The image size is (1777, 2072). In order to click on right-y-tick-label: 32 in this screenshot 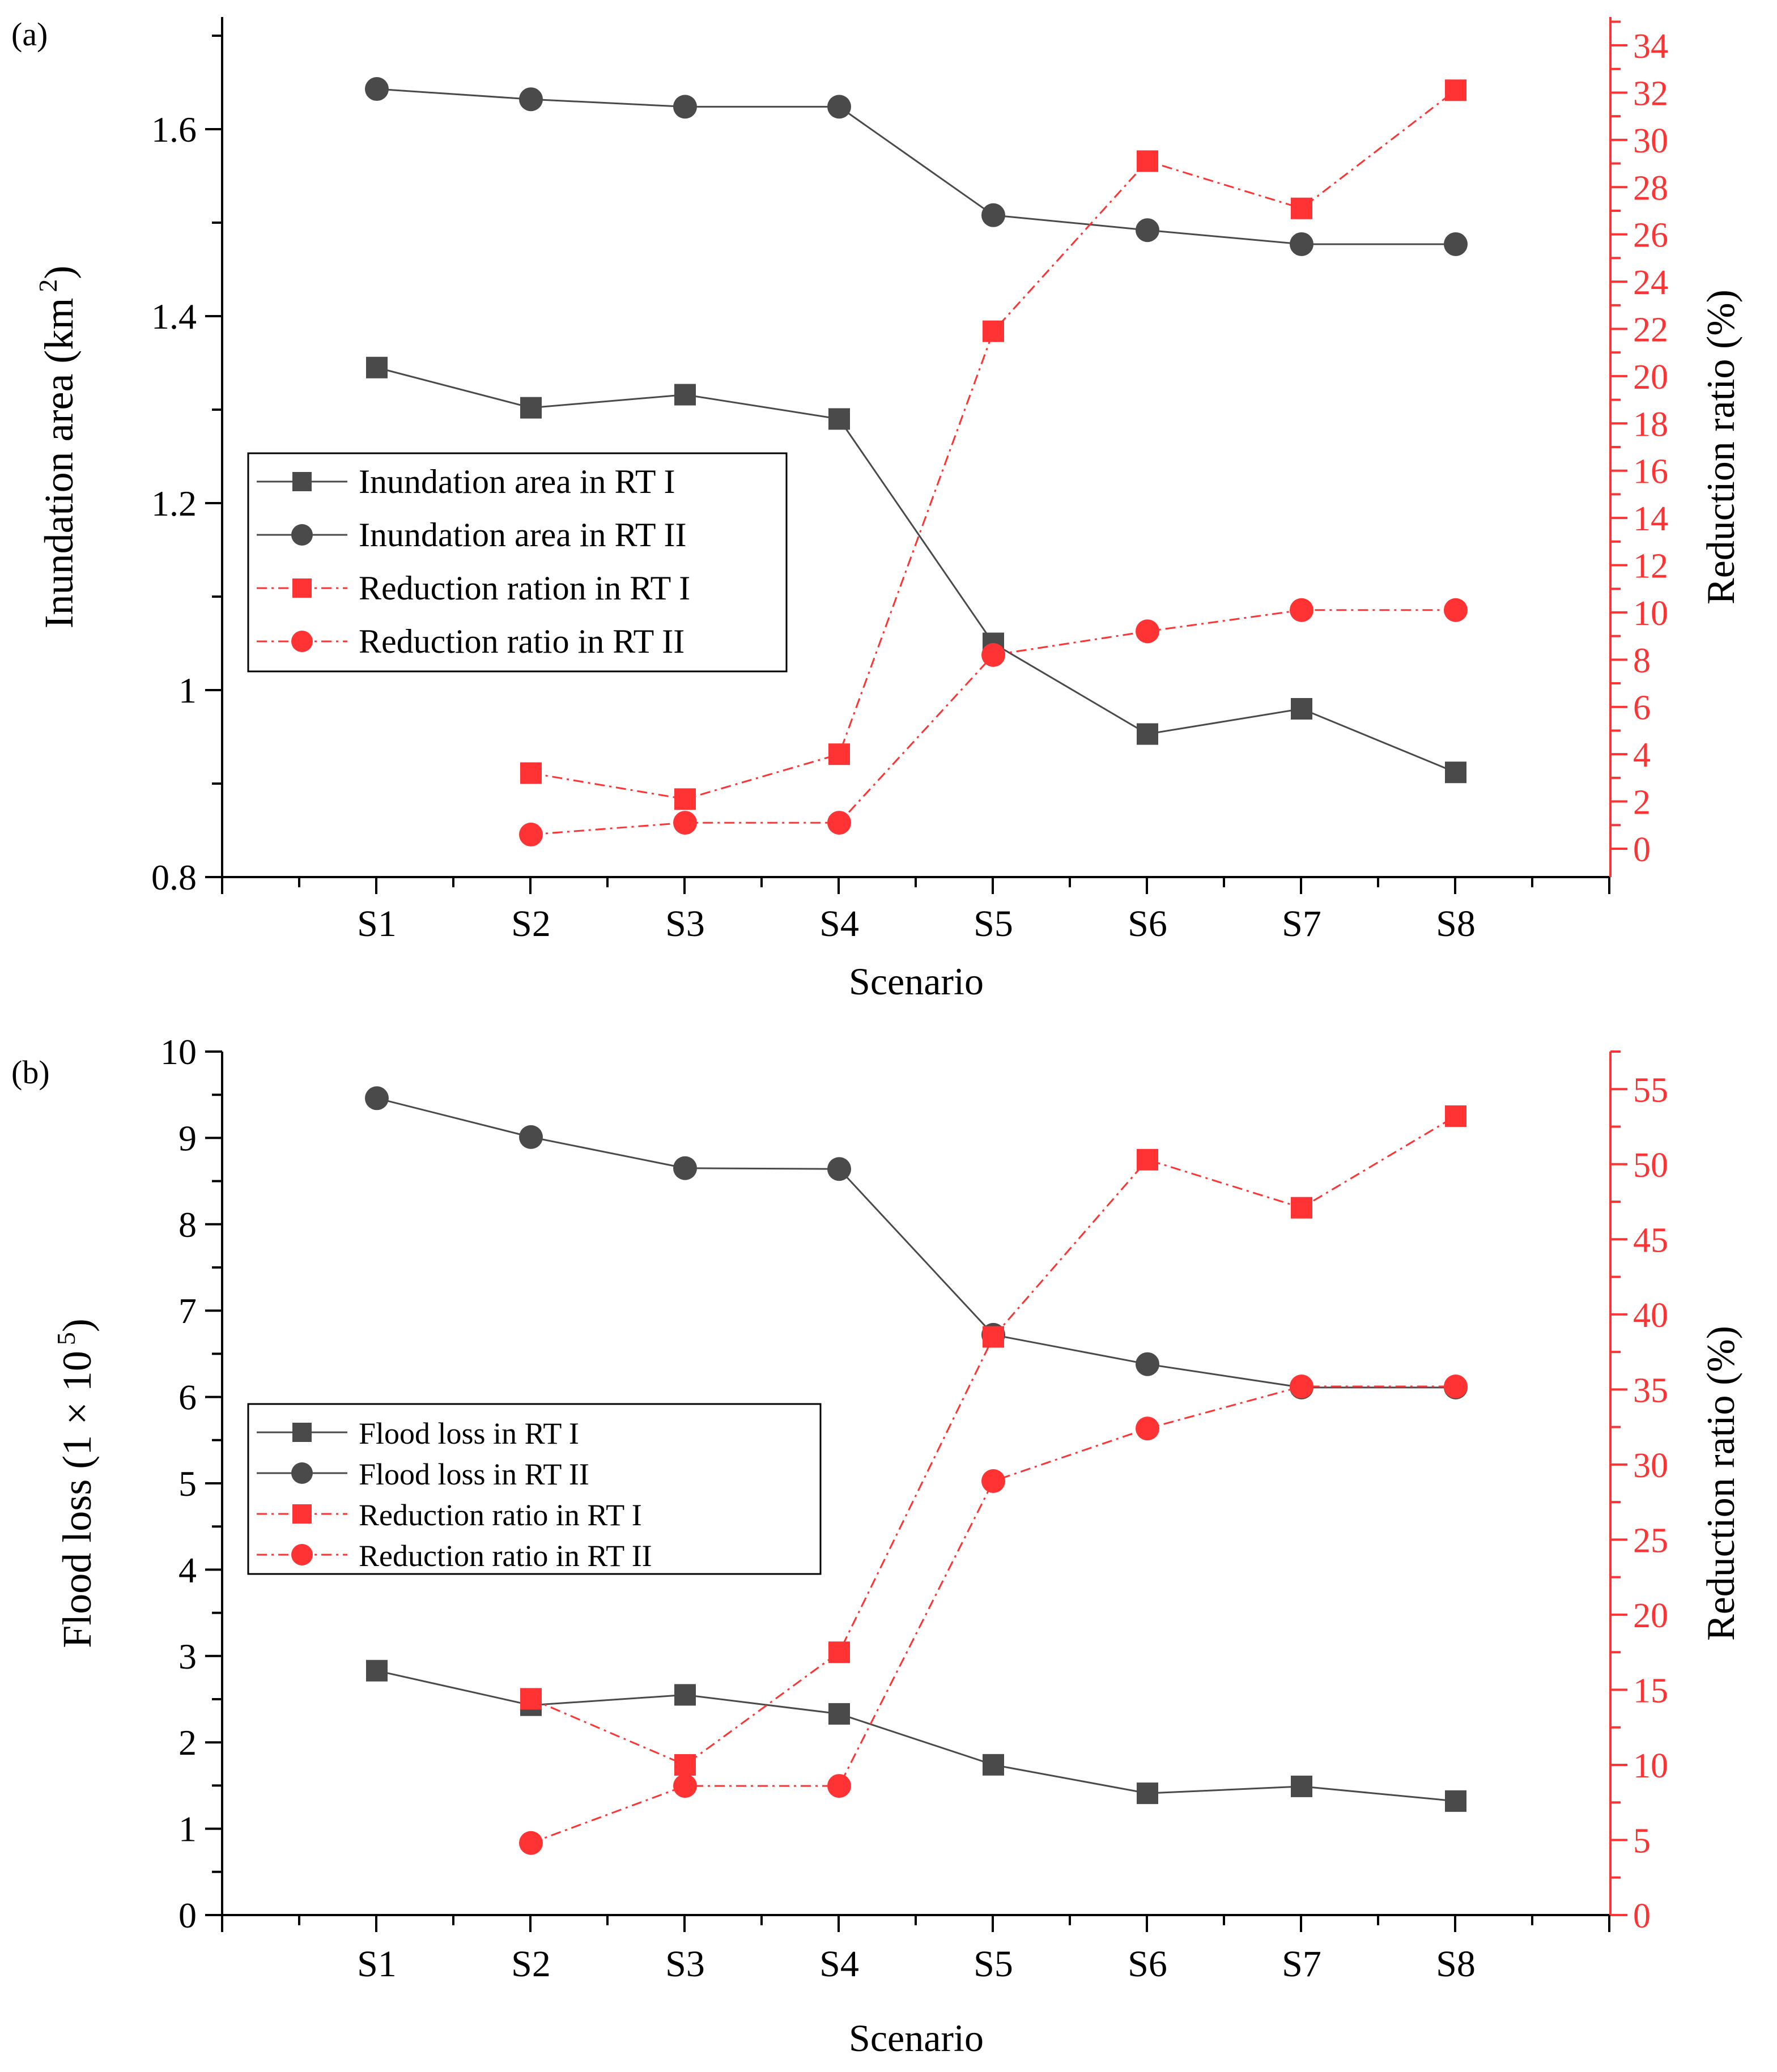, I will do `click(1650, 94)`.